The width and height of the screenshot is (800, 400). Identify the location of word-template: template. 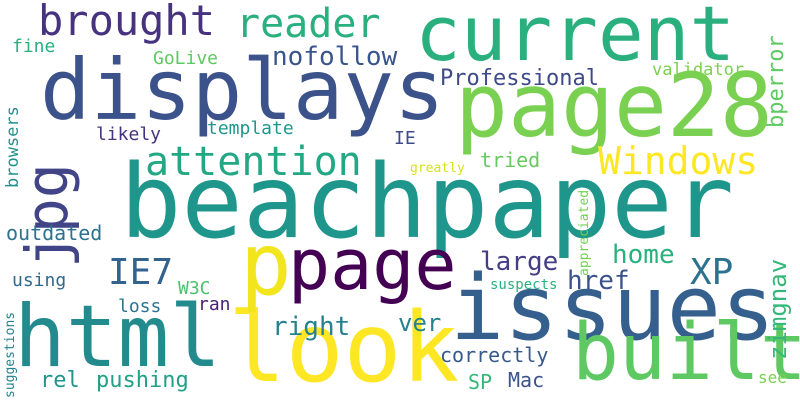
(250, 128).